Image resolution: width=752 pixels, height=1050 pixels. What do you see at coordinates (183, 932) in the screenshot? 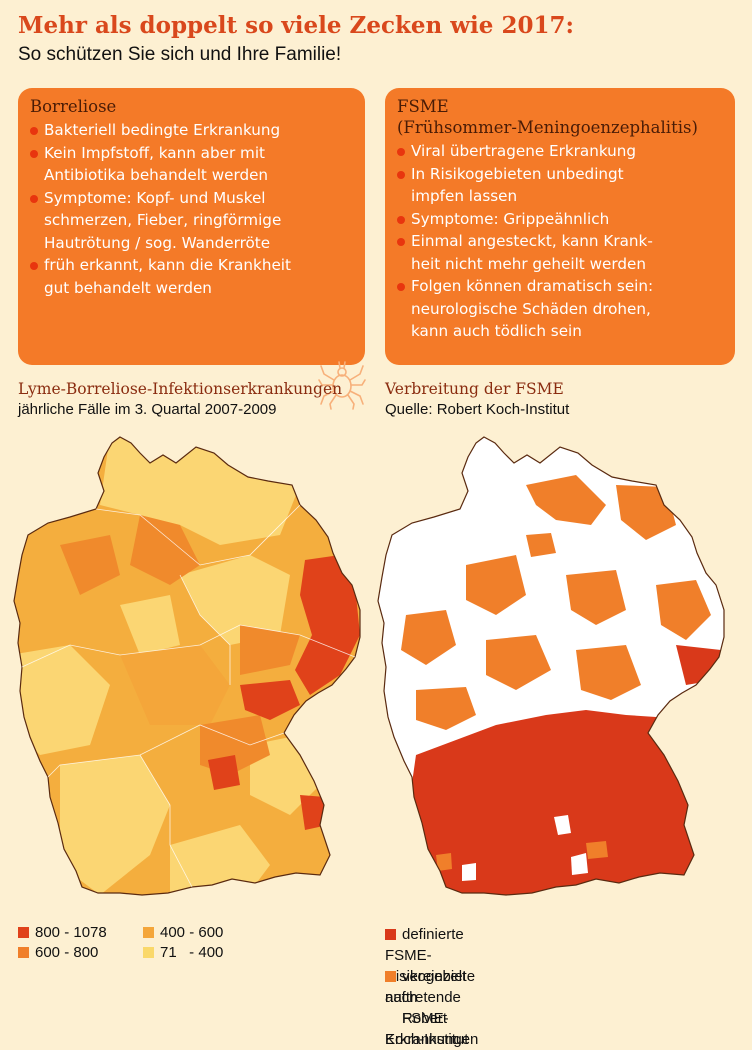
I see `legend-item: 400 - 600` at bounding box center [183, 932].